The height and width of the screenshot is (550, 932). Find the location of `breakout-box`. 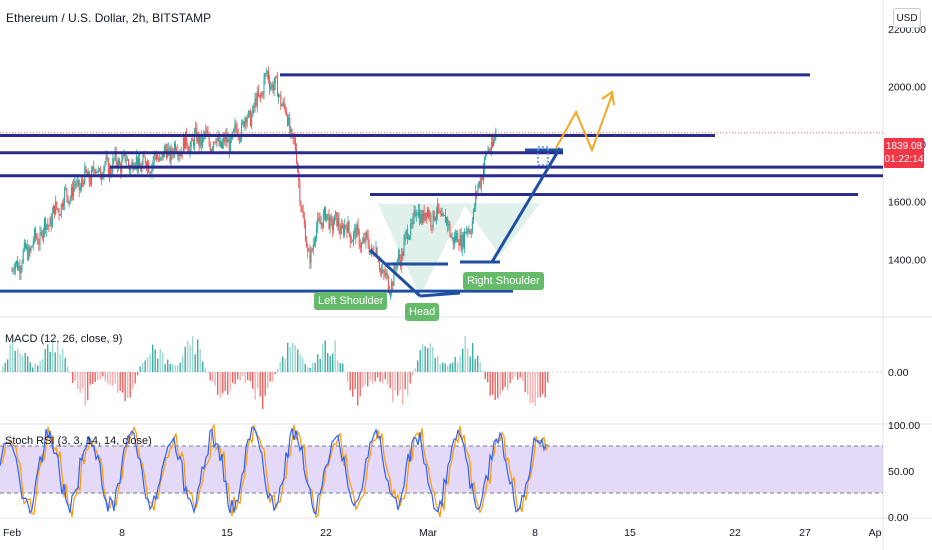

breakout-box is located at coordinates (543, 156).